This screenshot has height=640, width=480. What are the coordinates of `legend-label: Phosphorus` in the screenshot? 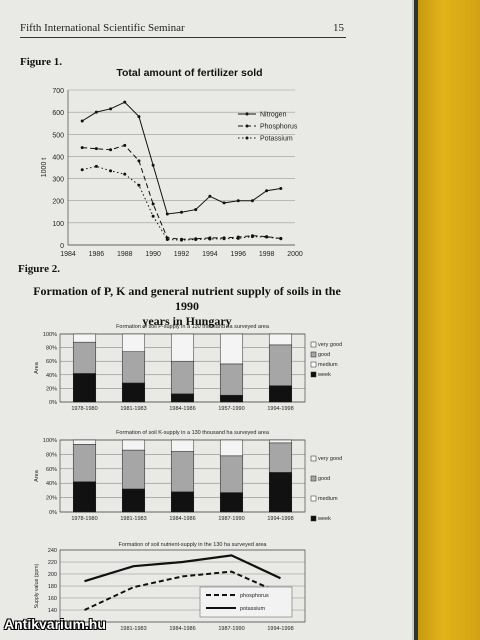 It's located at (279, 127).